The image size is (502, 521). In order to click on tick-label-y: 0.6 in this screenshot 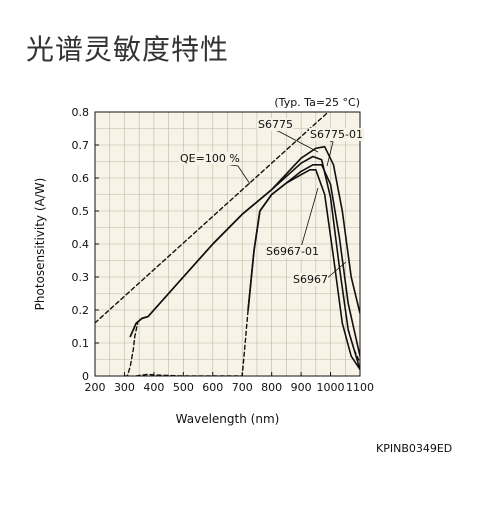, I will do `click(81, 178)`.